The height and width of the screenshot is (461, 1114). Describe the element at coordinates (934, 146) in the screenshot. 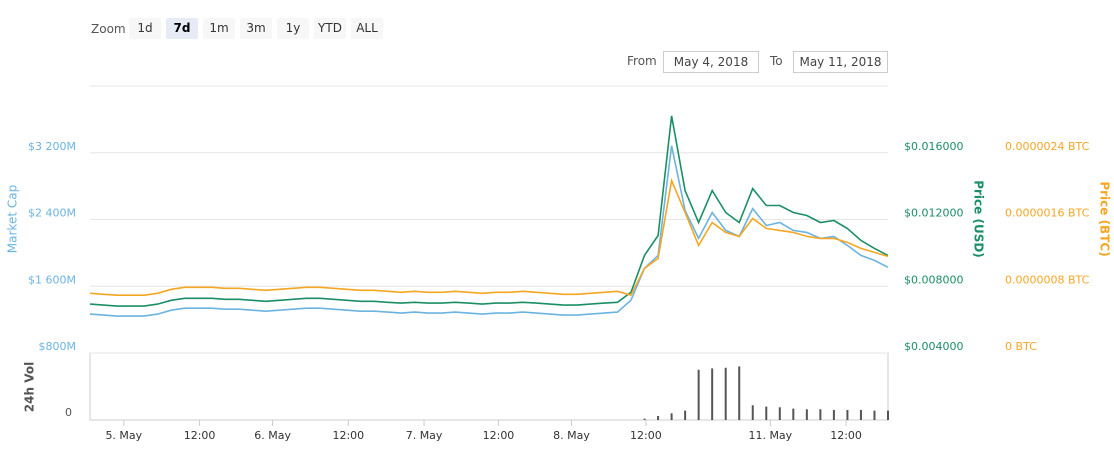

I see `y2-tick-label: $0.016000` at that location.